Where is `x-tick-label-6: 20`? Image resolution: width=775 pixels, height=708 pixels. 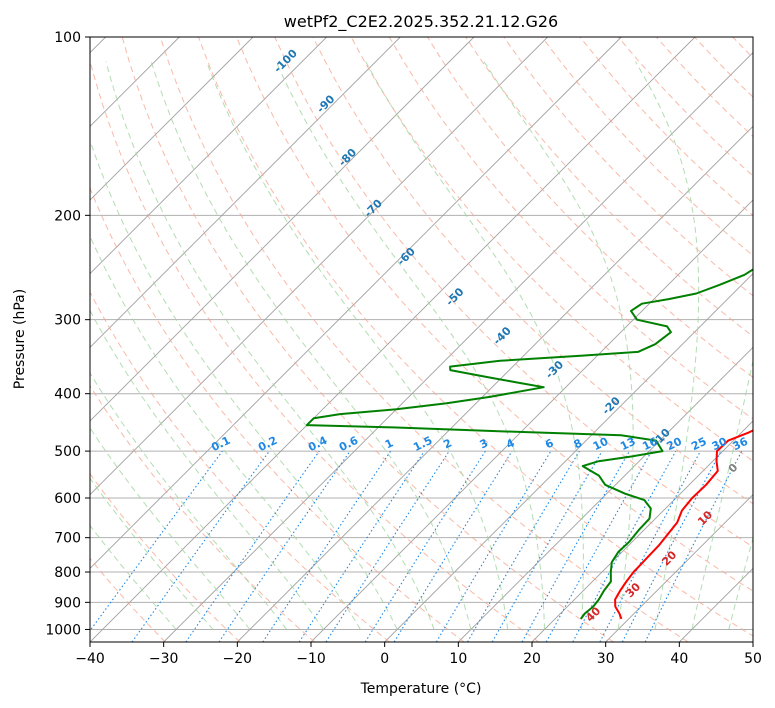 x-tick-label-6: 20 is located at coordinates (532, 659).